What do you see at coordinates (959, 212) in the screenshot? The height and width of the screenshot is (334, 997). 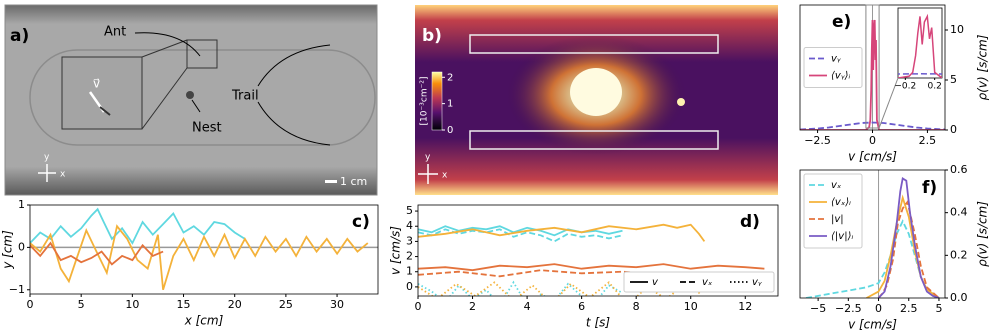 I see `y-tick-label: 0.4` at bounding box center [959, 212].